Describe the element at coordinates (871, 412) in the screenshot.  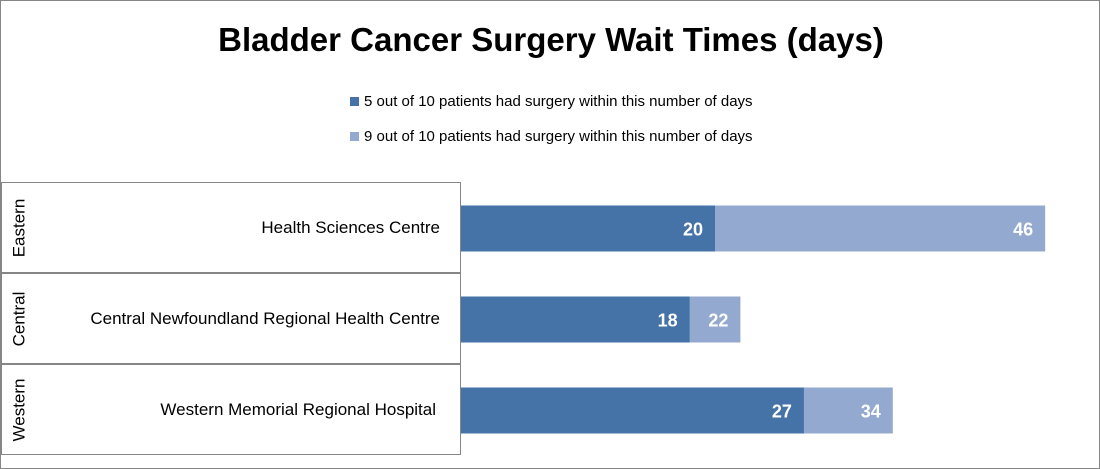
I see `data-label: 34` at that location.